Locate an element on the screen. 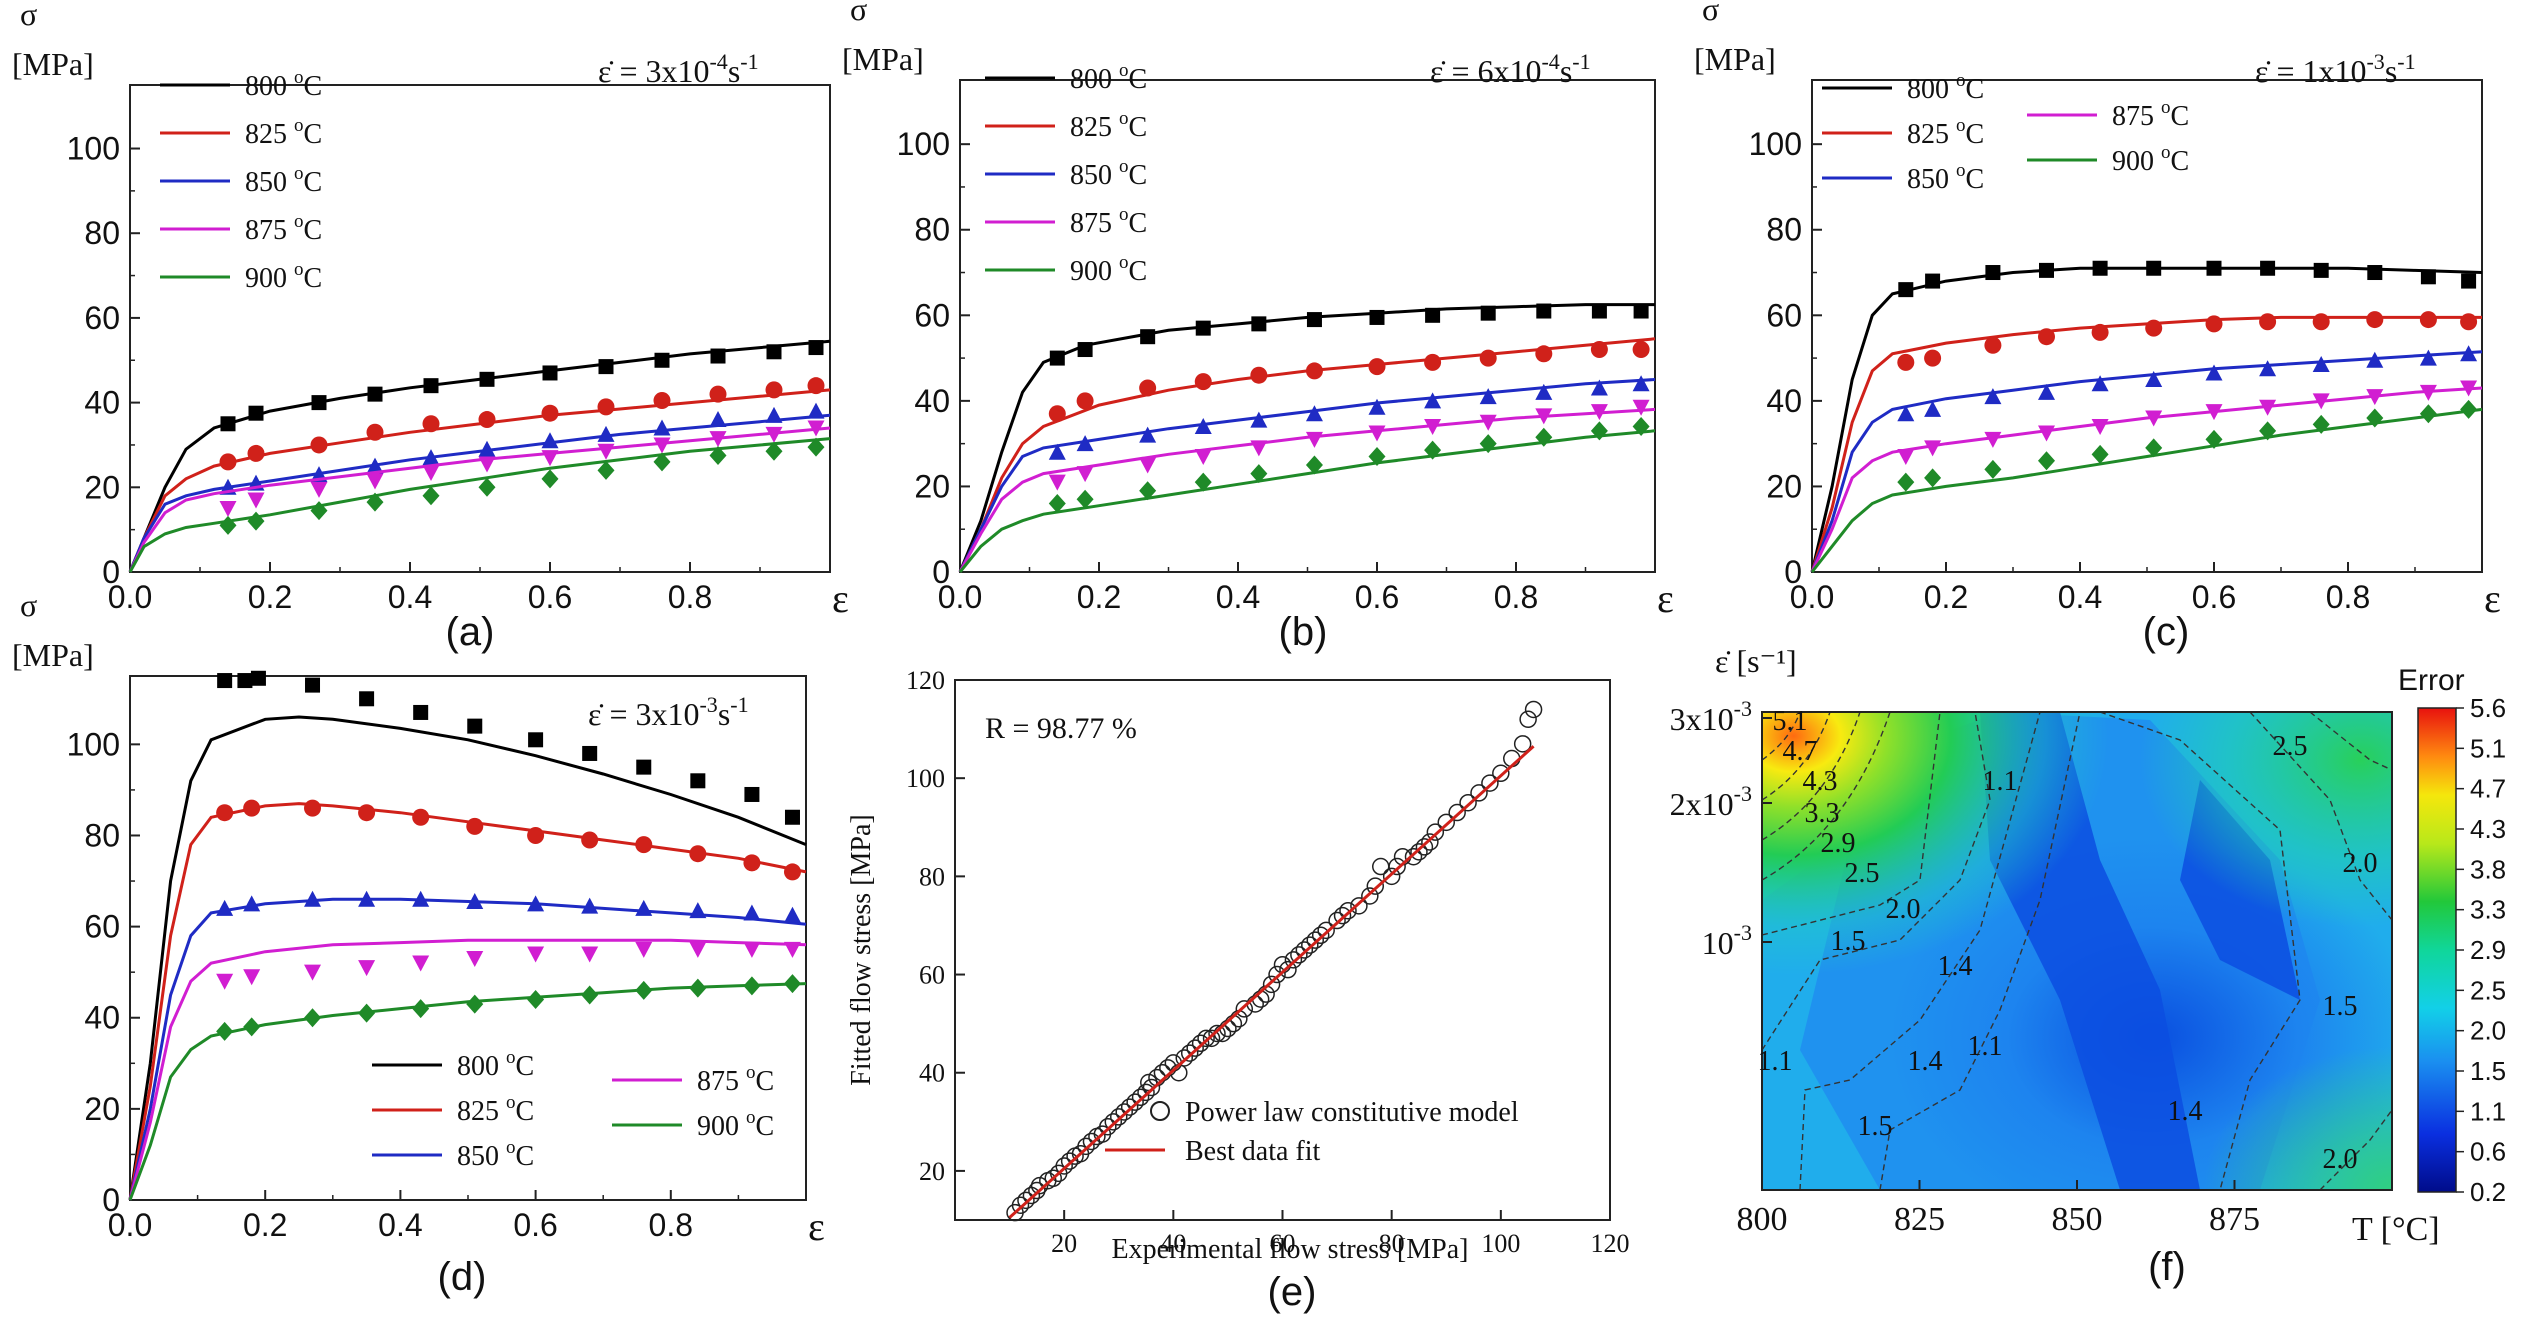  y-axis-unit: [MPa] is located at coordinates (53, 64).